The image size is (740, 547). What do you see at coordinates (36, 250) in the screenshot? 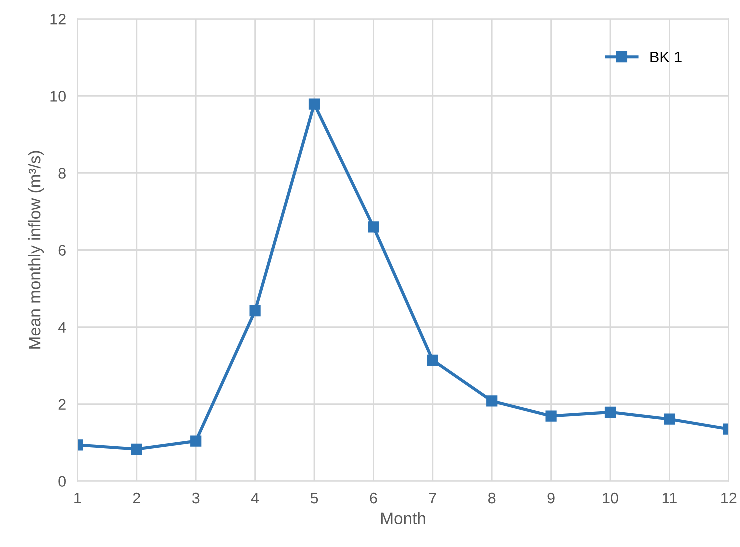
I see `y-axis-title: Mean monthly inflow (m³/s)` at bounding box center [36, 250].